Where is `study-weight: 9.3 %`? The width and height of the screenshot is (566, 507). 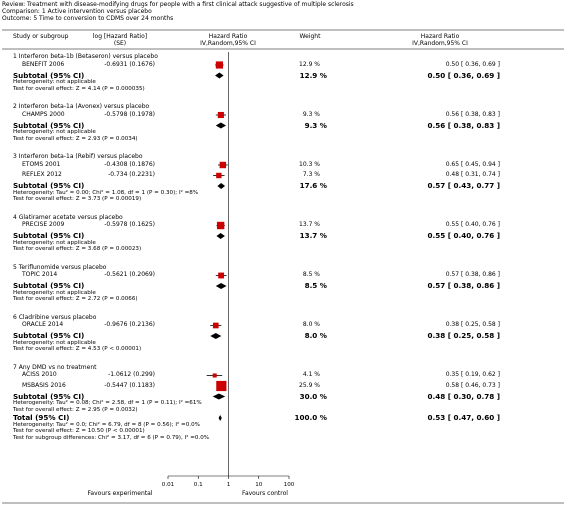 study-weight: 9.3 % is located at coordinates (311, 114).